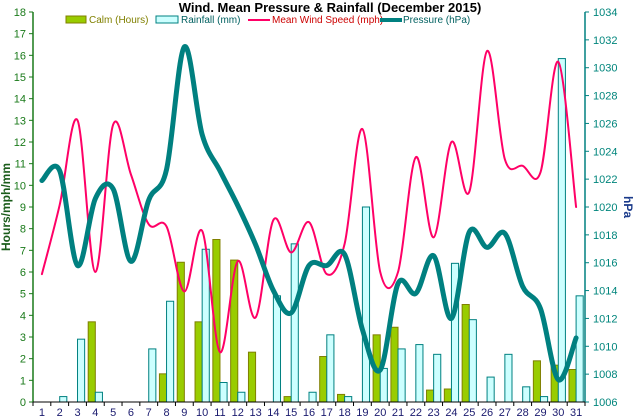  Describe the element at coordinates (167, 19) in the screenshot. I see `legend-swatch-rainfall` at that location.